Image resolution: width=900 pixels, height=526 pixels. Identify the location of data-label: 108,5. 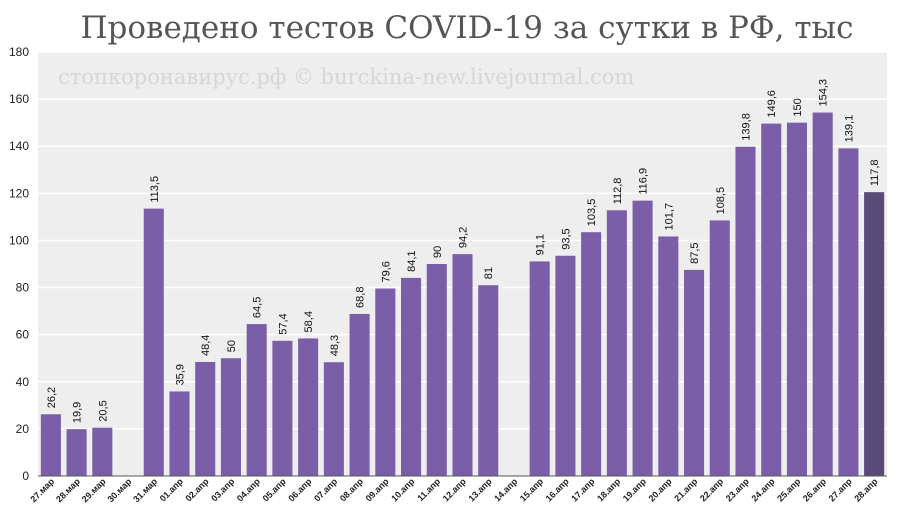
(721, 201).